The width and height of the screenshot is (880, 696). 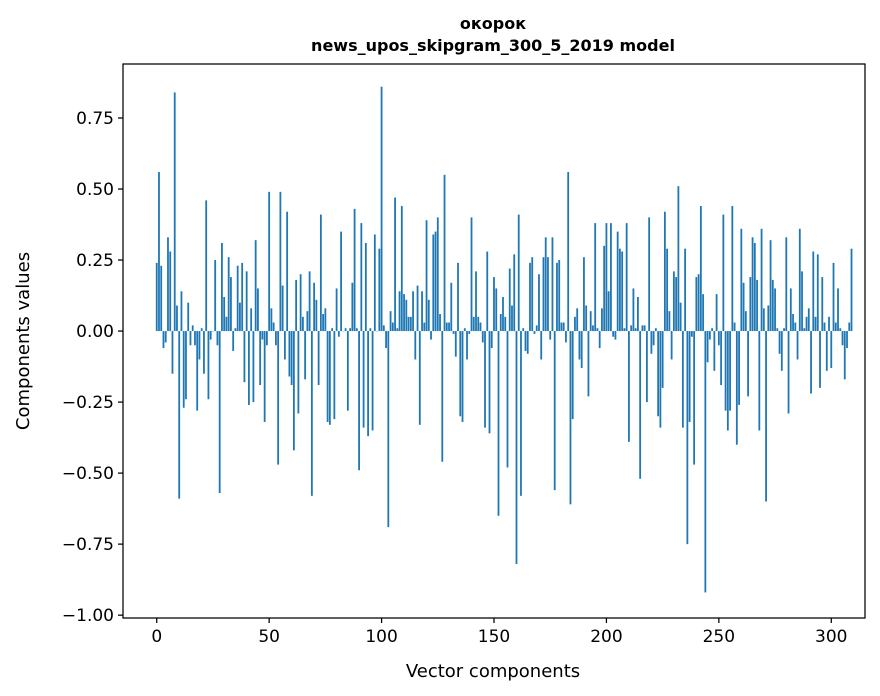 What do you see at coordinates (493, 45) in the screenshot?
I see `chart-title-line2: news_upos_skipgram_300_5_2019 model` at bounding box center [493, 45].